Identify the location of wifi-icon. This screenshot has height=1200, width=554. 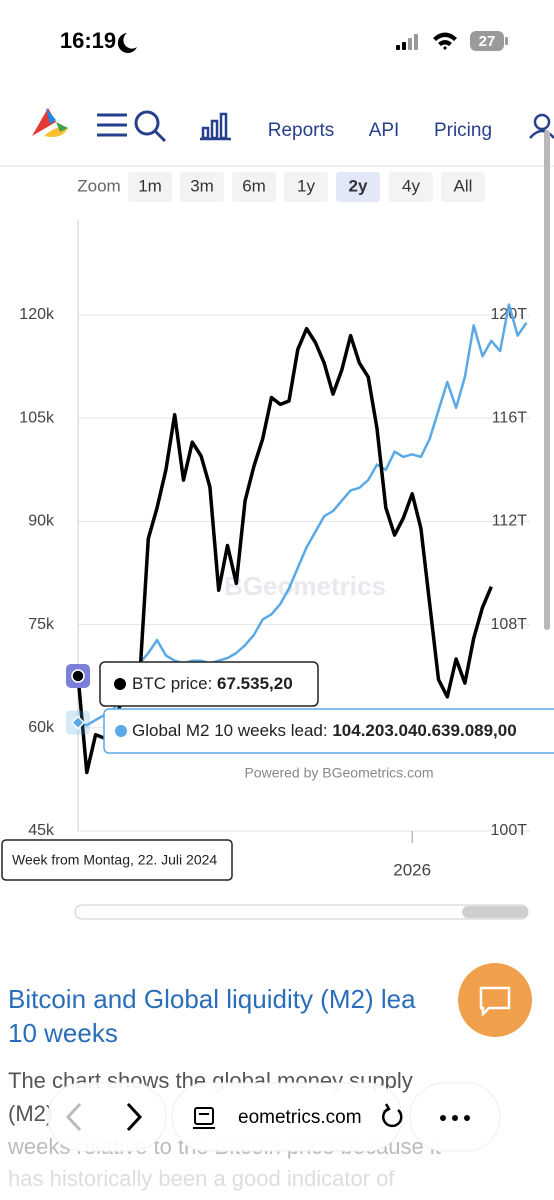
(445, 41).